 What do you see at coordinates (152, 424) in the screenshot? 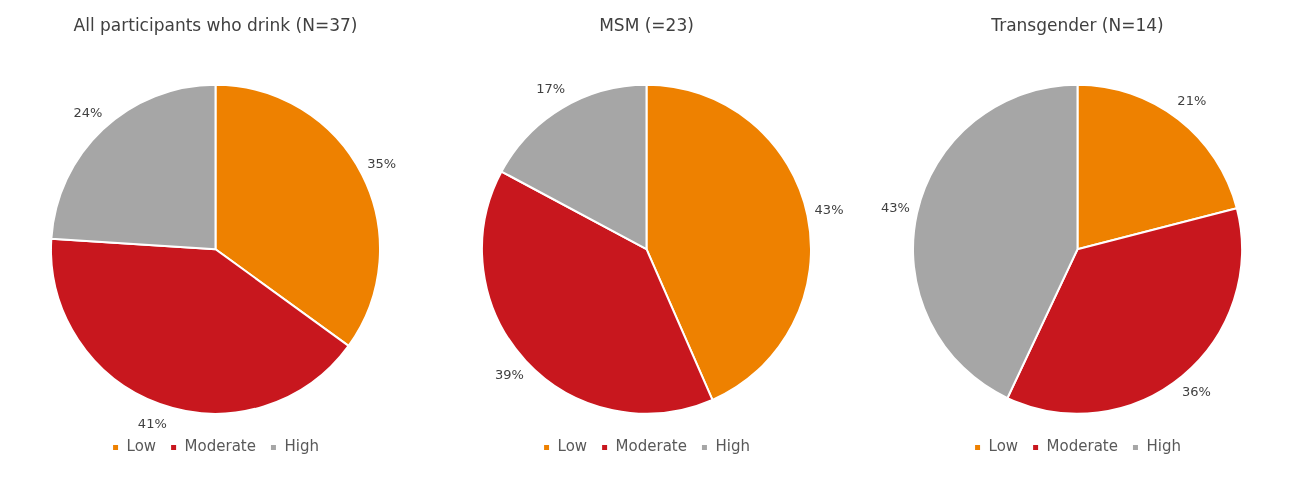
I see `data-label: 41%` at bounding box center [152, 424].